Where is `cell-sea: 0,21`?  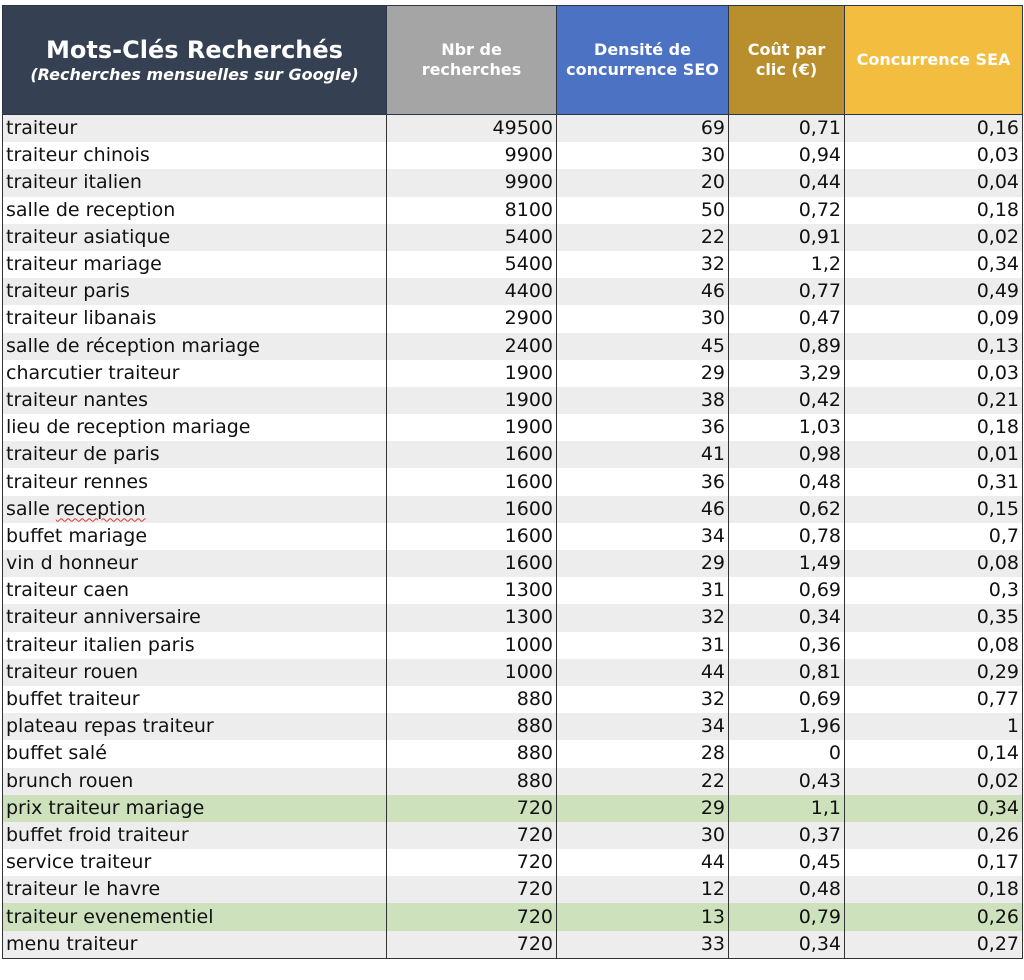 cell-sea: 0,21 is located at coordinates (933, 400).